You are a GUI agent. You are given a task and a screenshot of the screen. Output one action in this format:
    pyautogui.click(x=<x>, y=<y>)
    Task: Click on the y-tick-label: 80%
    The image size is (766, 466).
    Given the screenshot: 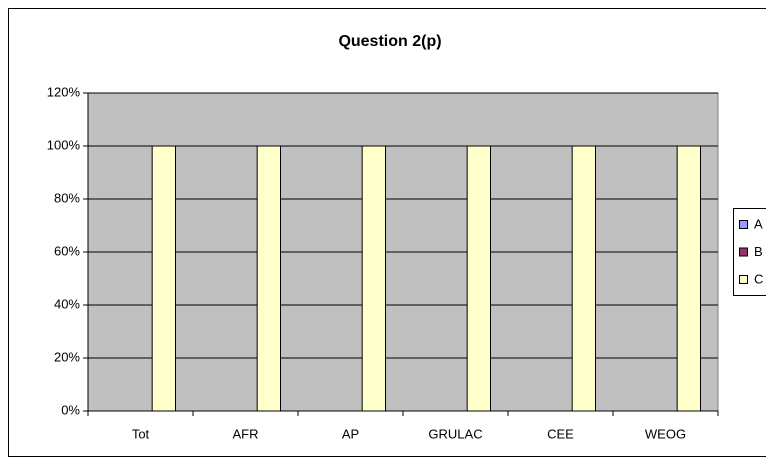 What is the action you would take?
    pyautogui.click(x=67, y=197)
    